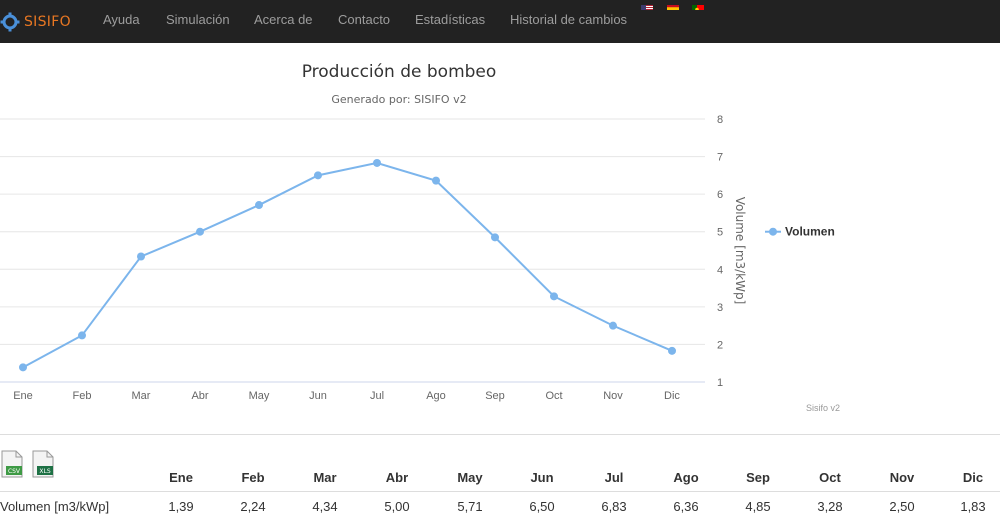 This screenshot has height=516, width=1000. Describe the element at coordinates (397, 506) in the screenshot. I see `table-cell: 5,00` at that location.